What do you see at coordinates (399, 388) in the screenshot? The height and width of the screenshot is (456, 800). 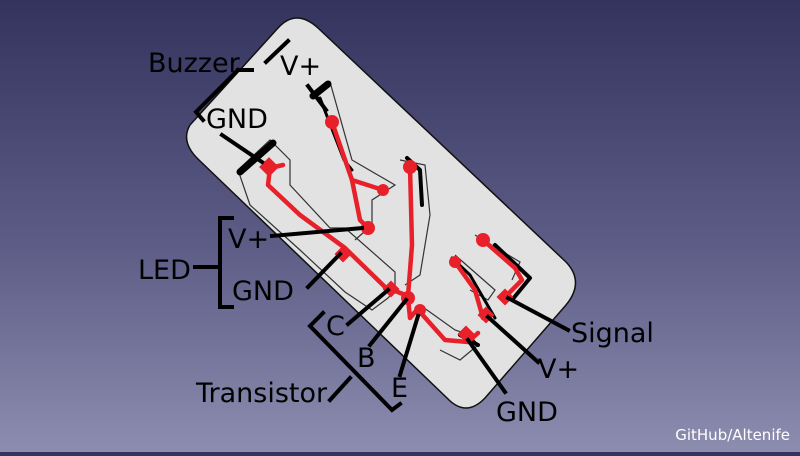 I see `transistor-e-label: E` at bounding box center [399, 388].